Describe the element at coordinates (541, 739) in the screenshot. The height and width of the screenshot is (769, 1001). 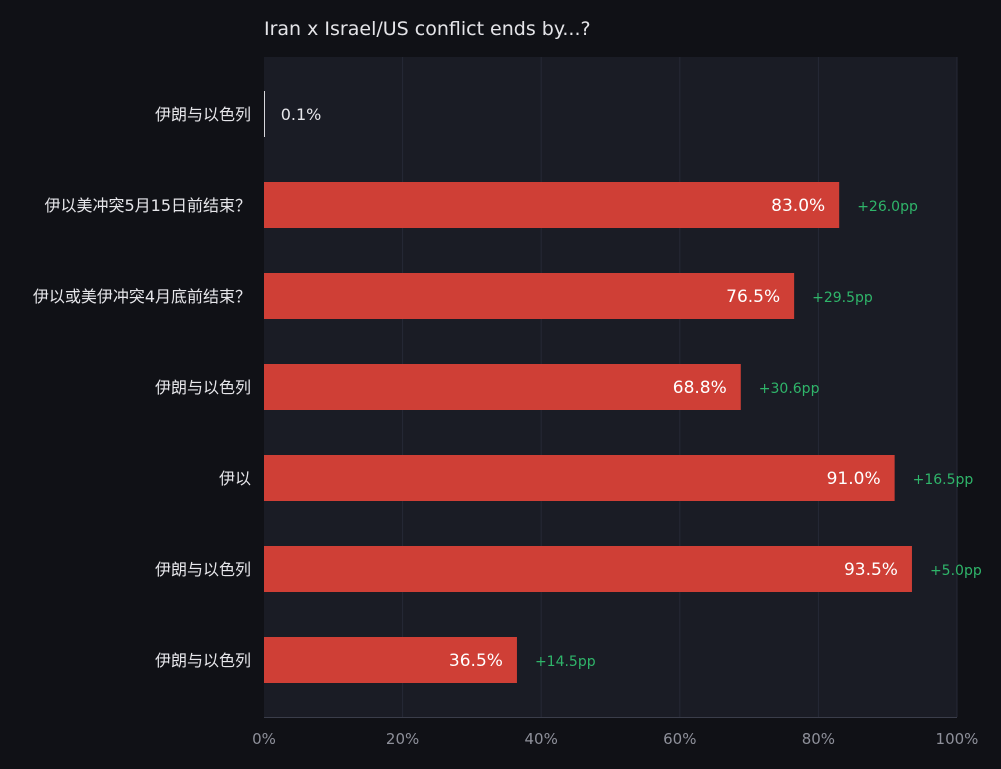
I see `x-tick-label: 40%` at that location.